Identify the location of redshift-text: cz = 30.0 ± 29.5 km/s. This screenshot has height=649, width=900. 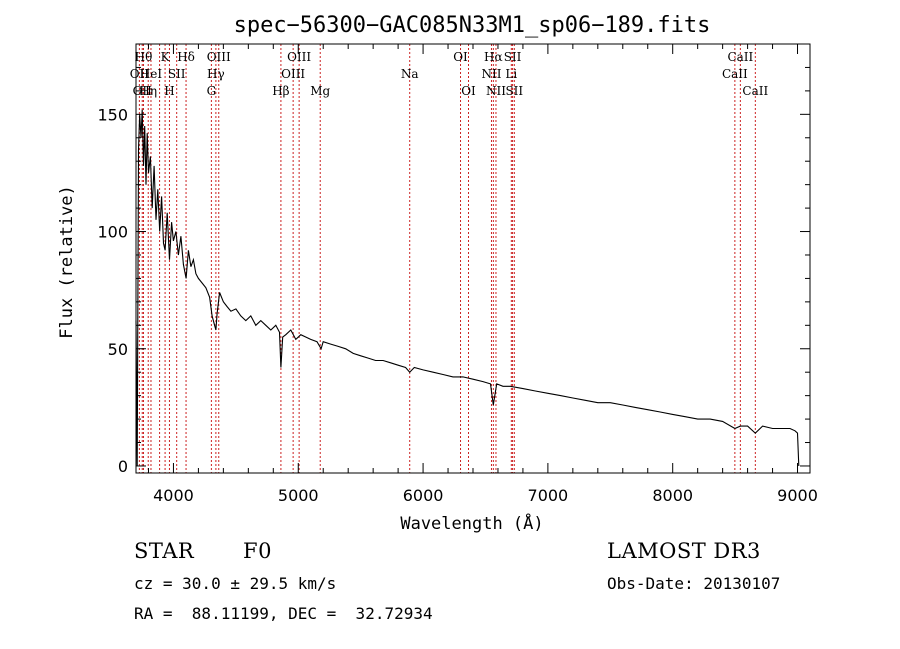
(235, 583).